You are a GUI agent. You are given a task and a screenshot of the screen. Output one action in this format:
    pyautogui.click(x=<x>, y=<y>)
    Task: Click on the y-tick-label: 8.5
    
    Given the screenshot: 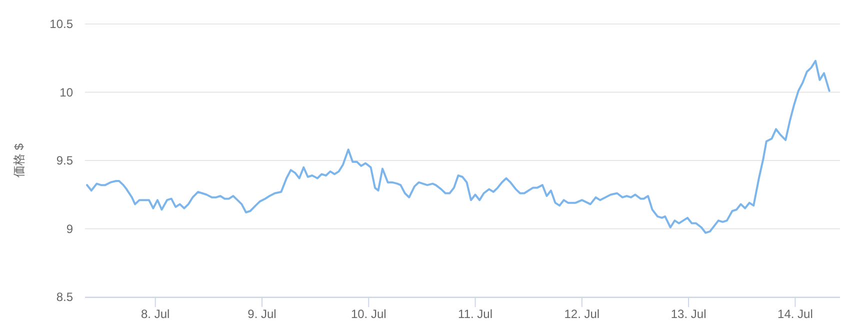 What is the action you would take?
    pyautogui.click(x=65, y=297)
    